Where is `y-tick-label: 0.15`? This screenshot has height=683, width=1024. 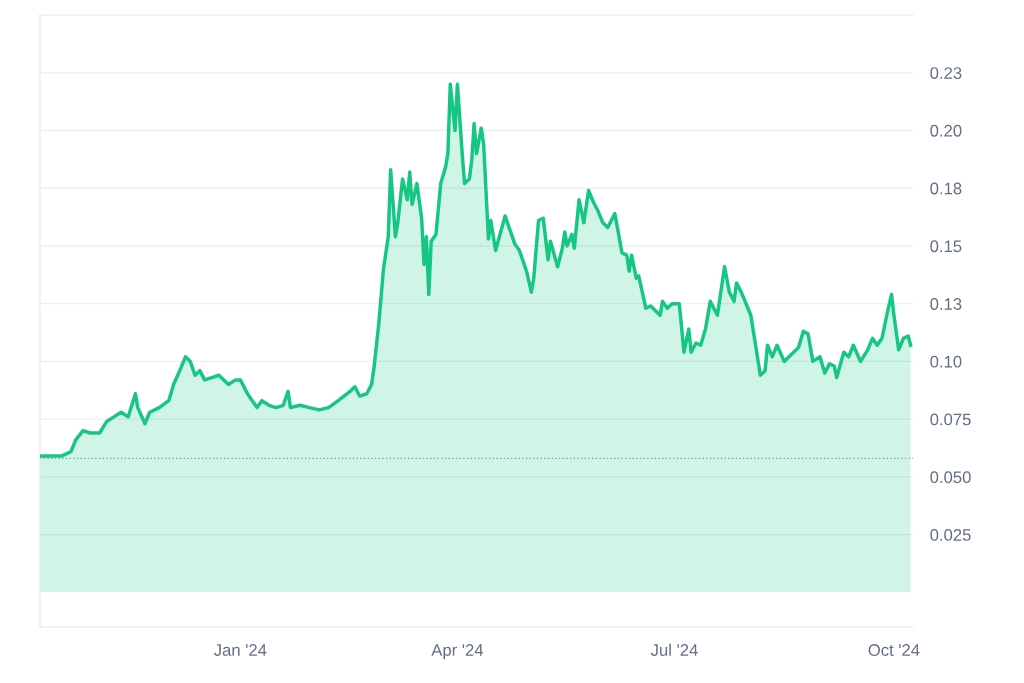 y-tick-label: 0.15 is located at coordinates (946, 246).